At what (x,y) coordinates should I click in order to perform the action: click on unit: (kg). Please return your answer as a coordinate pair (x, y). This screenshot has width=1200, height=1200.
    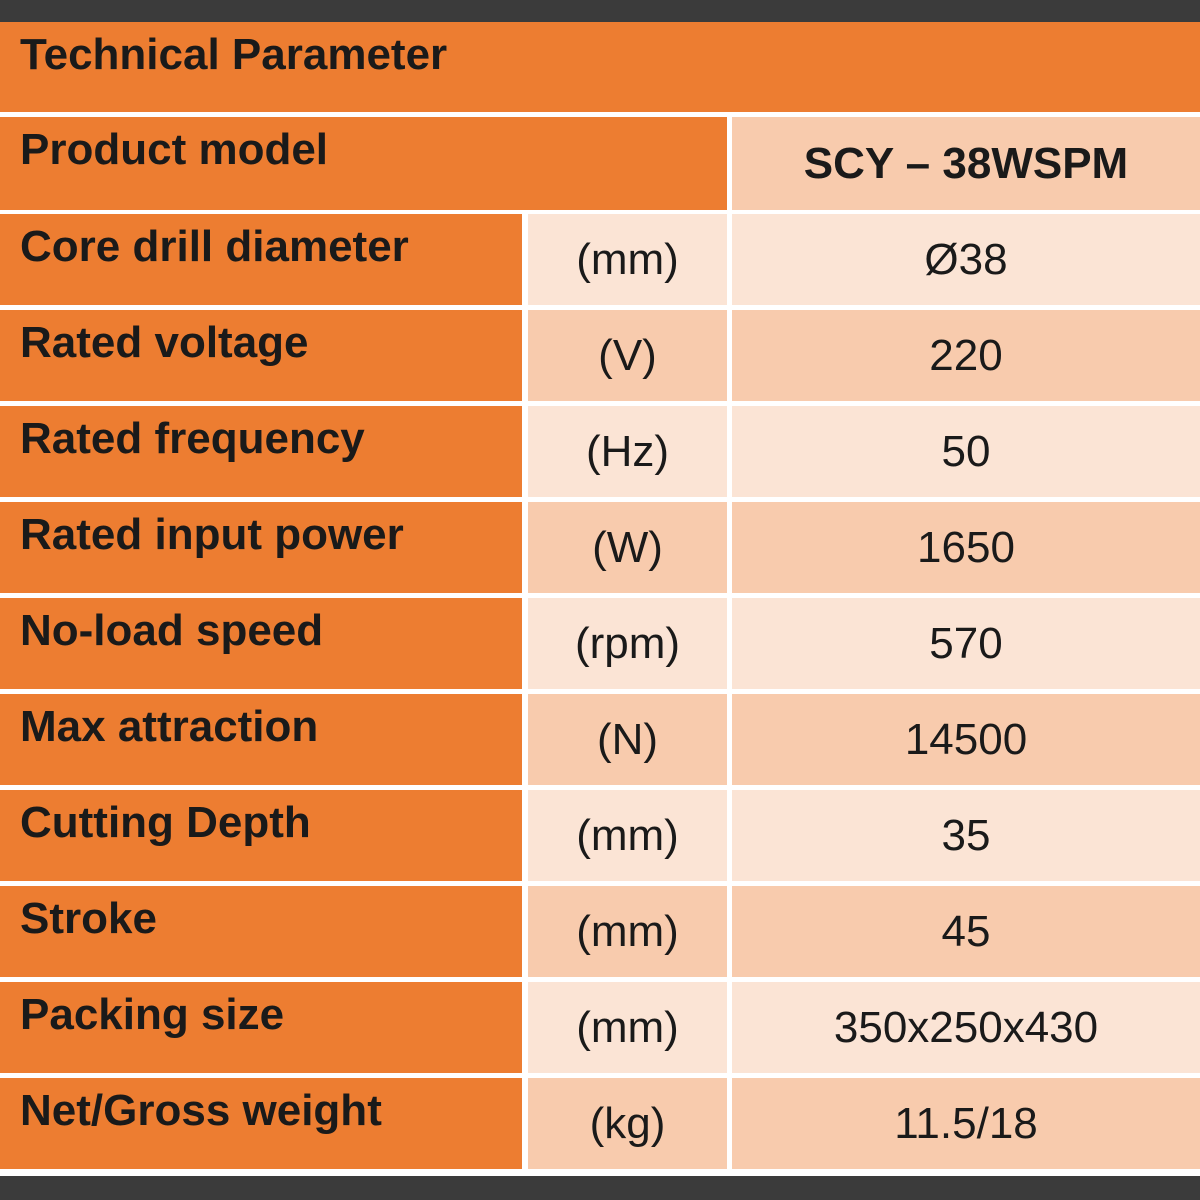
    Looking at the image, I should click on (627, 1123).